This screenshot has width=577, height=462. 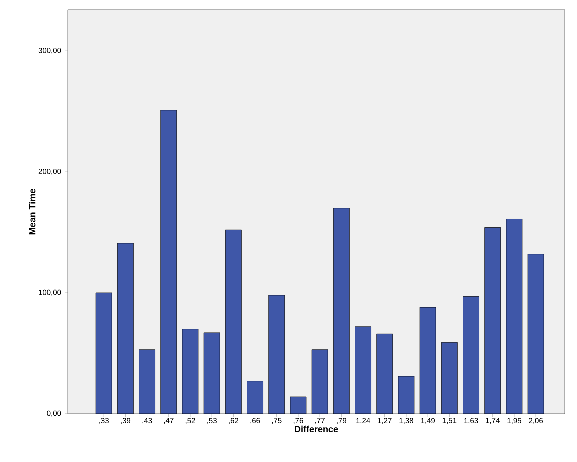 I want to click on x-axis-title: Difference, so click(x=316, y=429).